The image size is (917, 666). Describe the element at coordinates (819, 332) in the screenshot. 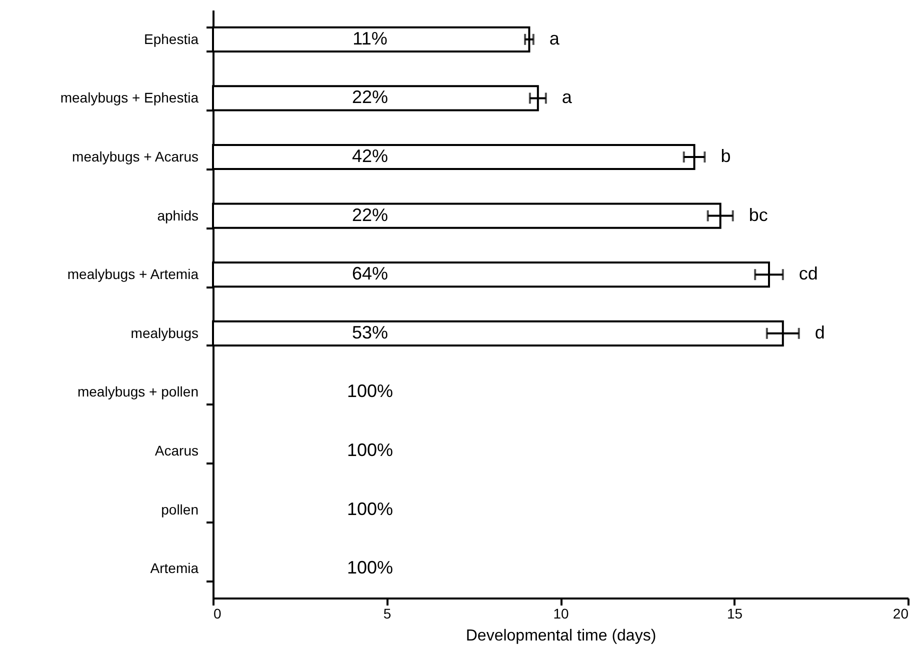

I see `annotation: d` at that location.